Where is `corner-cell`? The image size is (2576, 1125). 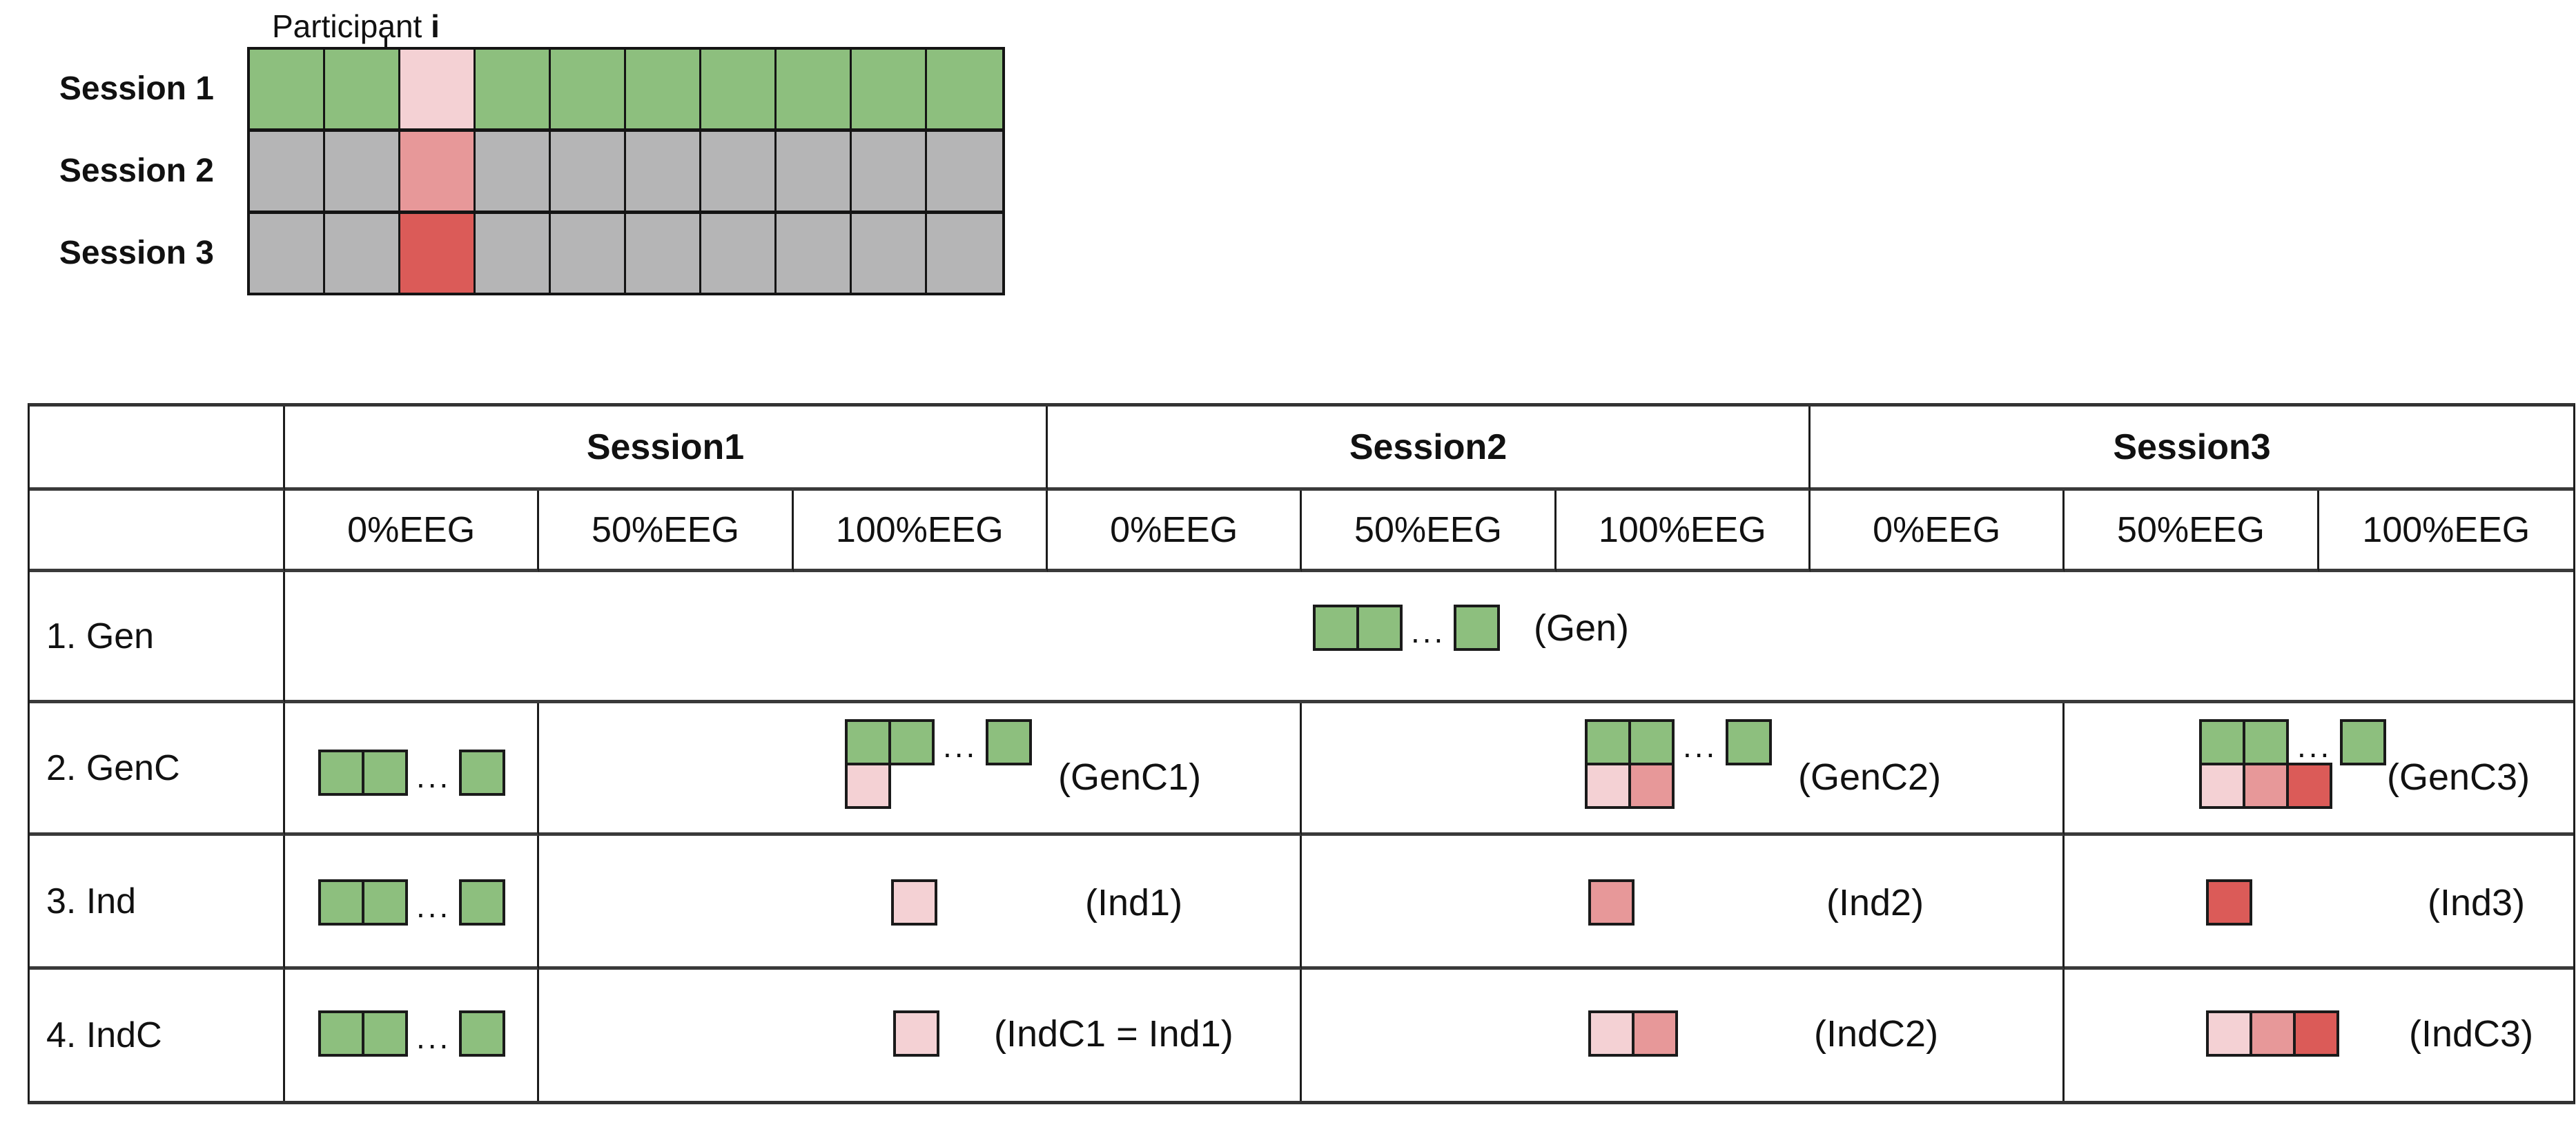 corner-cell is located at coordinates (157, 449).